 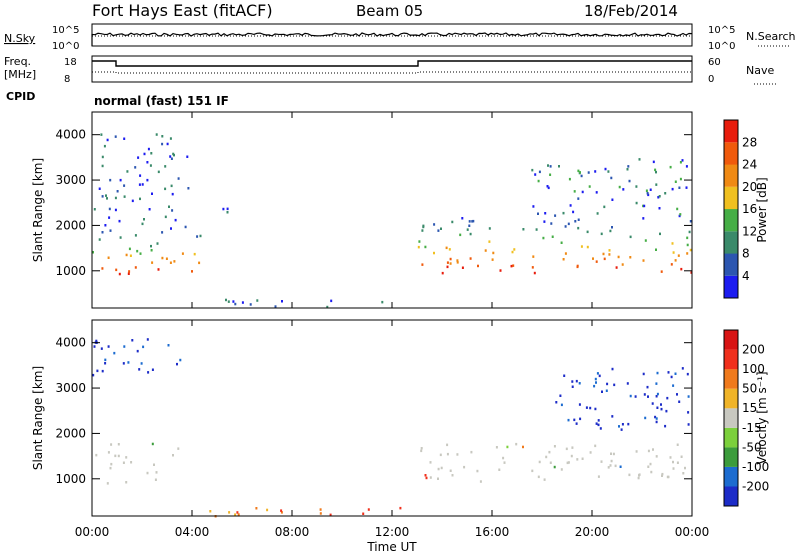 I want to click on colorbar-swatch, so click(x=731, y=379).